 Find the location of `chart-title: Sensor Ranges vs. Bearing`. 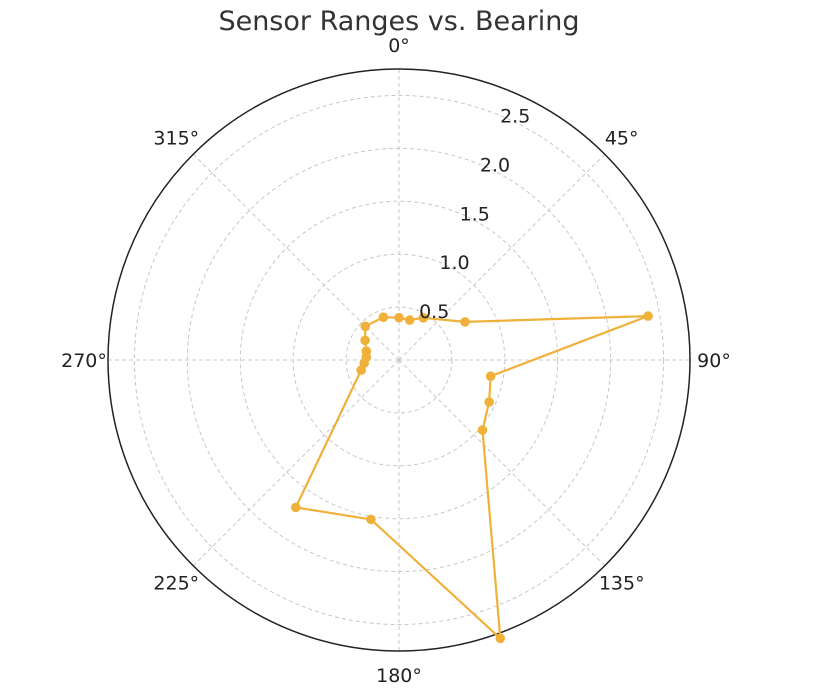

chart-title: Sensor Ranges vs. Bearing is located at coordinates (398, 21).